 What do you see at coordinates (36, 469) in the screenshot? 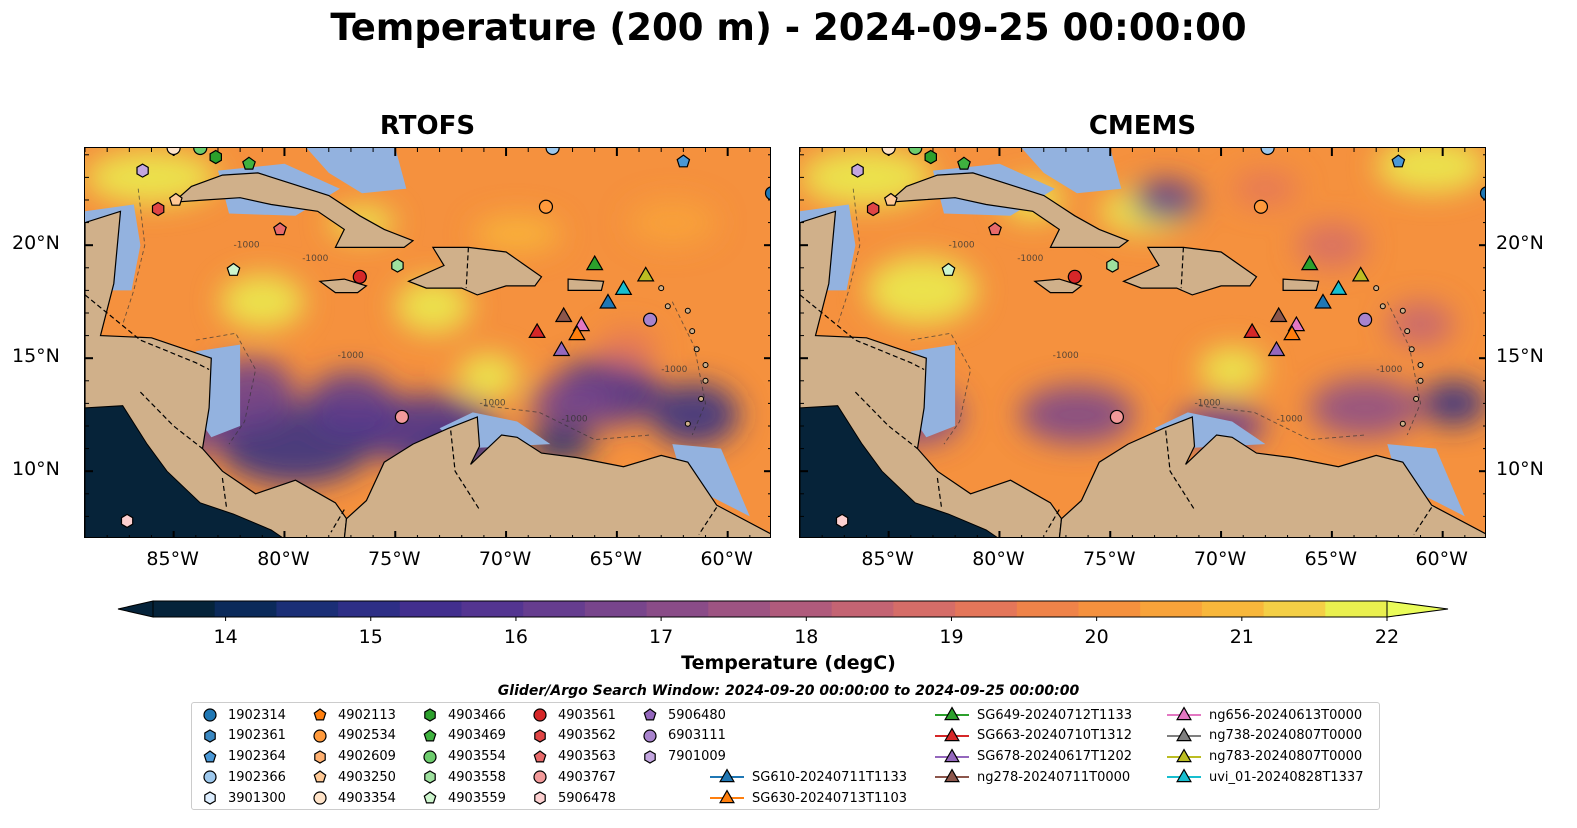
I see `lat-tick-label-left: 10°N` at bounding box center [36, 469].